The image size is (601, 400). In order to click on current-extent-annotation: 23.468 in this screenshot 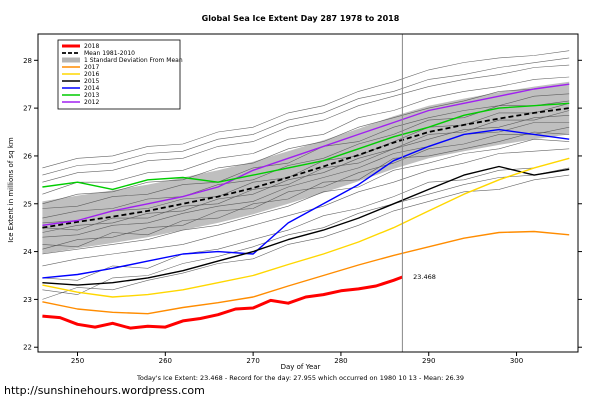, I will do `click(424, 277)`.